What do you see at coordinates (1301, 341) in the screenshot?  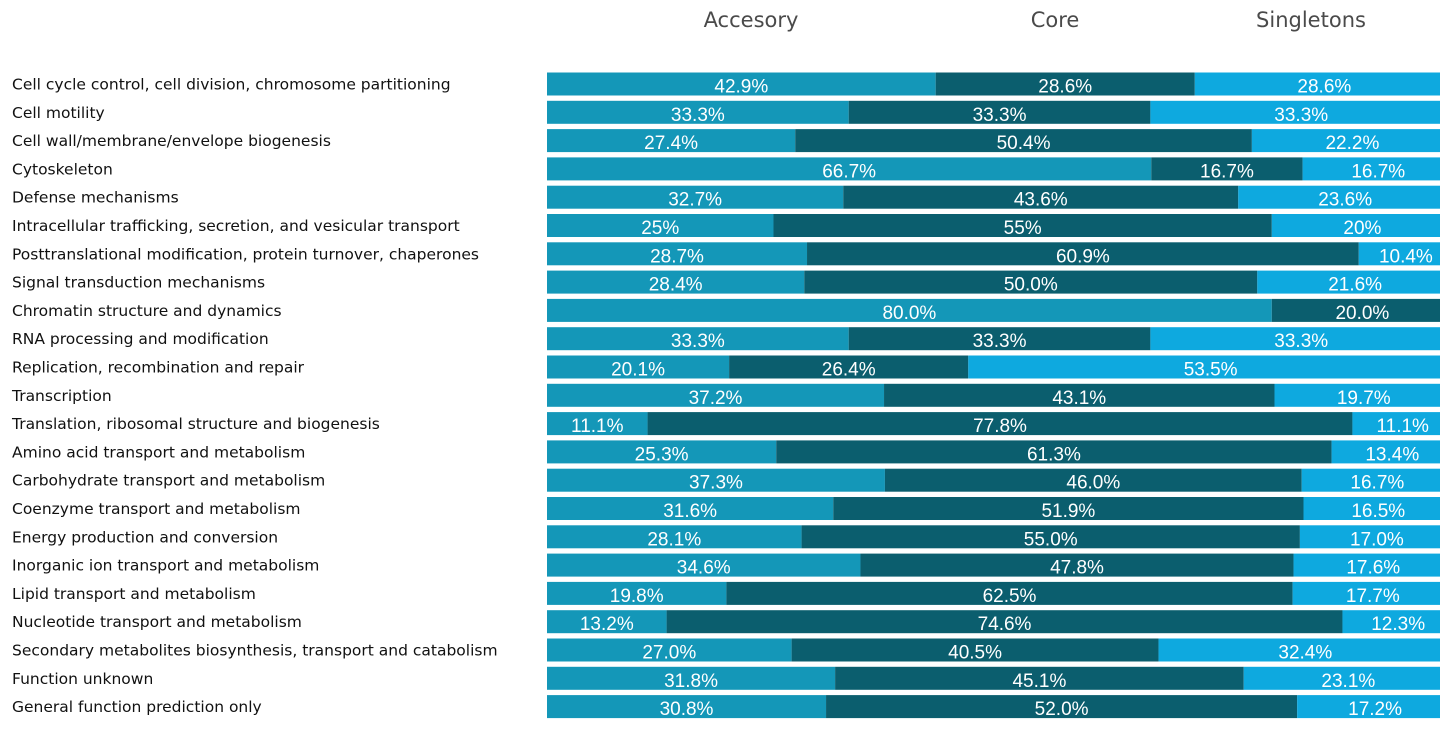 I see `data-label-singletons: 33.3%` at bounding box center [1301, 341].